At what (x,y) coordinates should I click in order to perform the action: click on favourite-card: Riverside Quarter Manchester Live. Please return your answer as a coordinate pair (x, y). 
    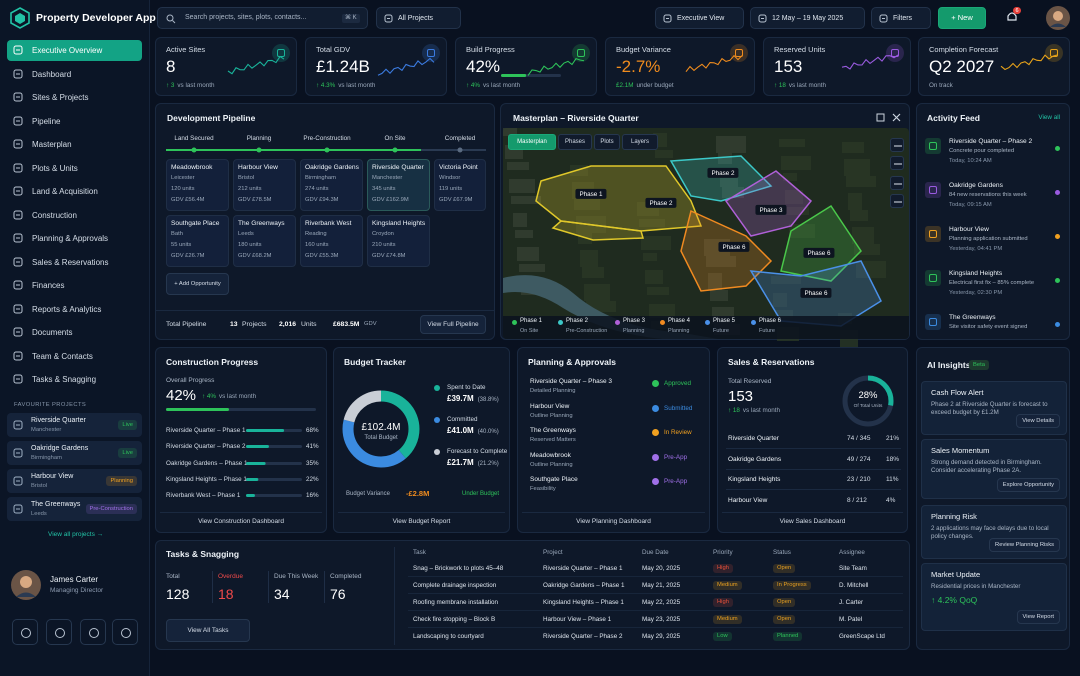
    Looking at the image, I should click on (74, 425).